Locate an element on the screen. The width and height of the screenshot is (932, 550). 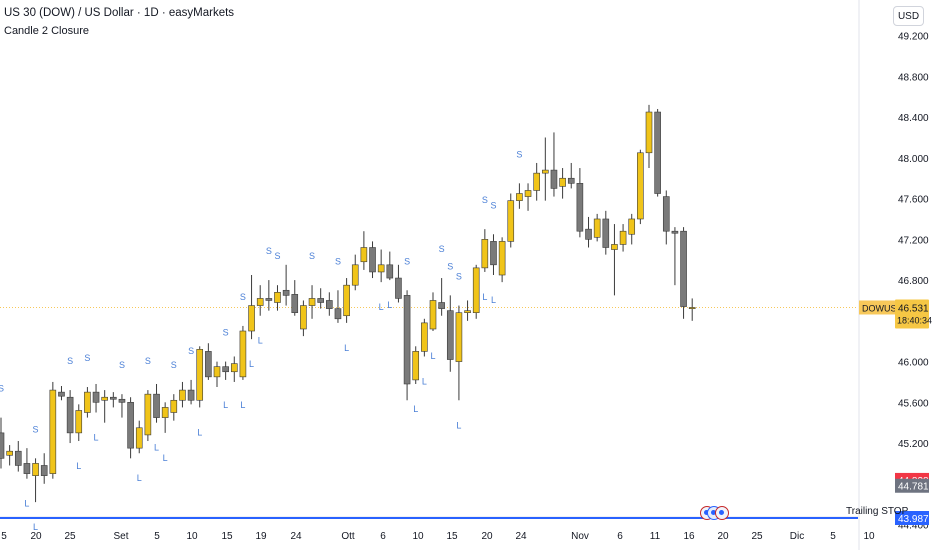
price-badge-dark is located at coordinates (912, 485).